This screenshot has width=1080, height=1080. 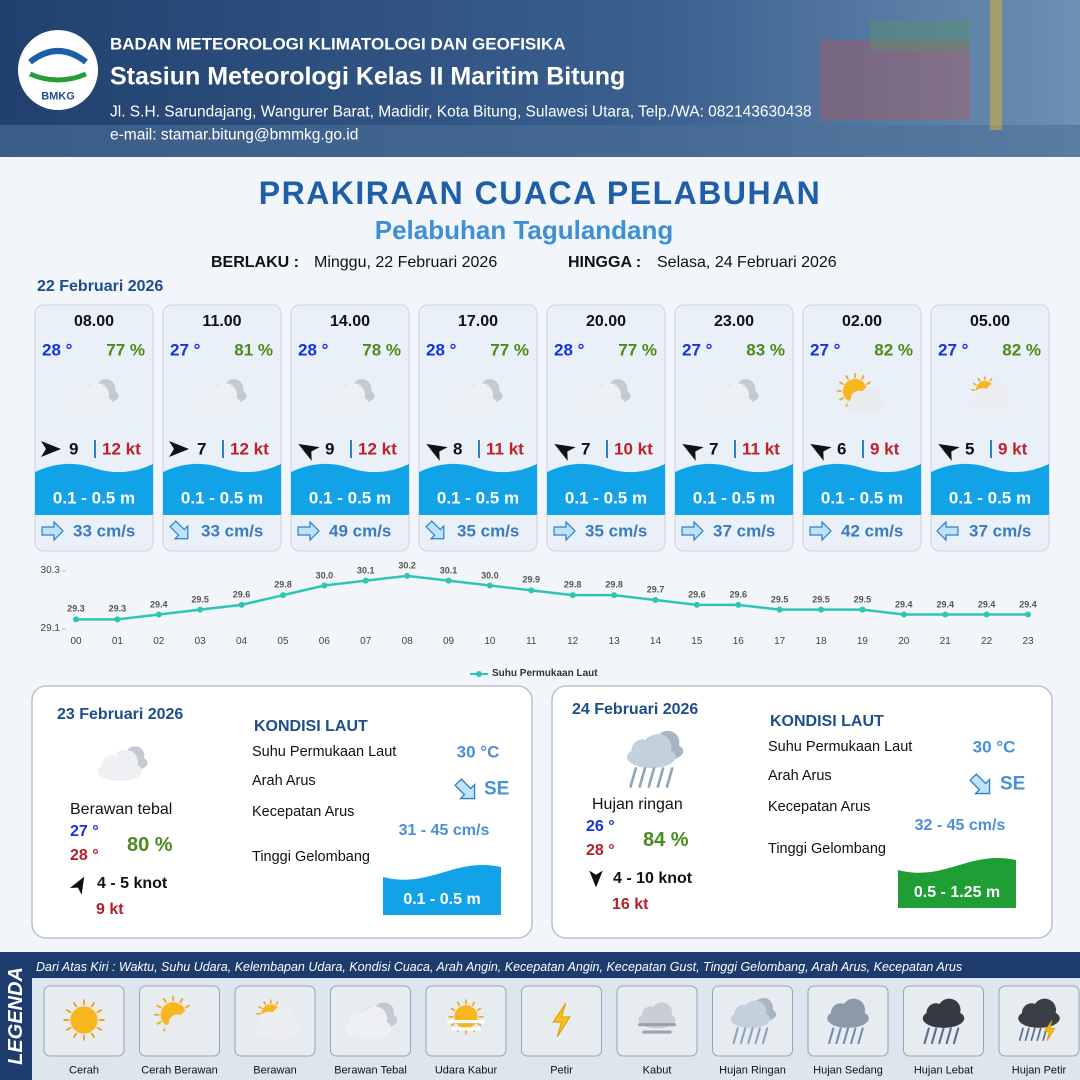 I want to click on slot-gust: 11 kt, so click(x=505, y=449).